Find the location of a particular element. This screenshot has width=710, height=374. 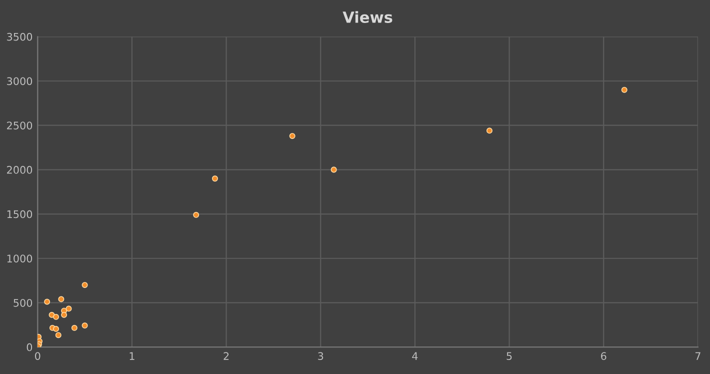

chart-title: Views is located at coordinates (367, 17).